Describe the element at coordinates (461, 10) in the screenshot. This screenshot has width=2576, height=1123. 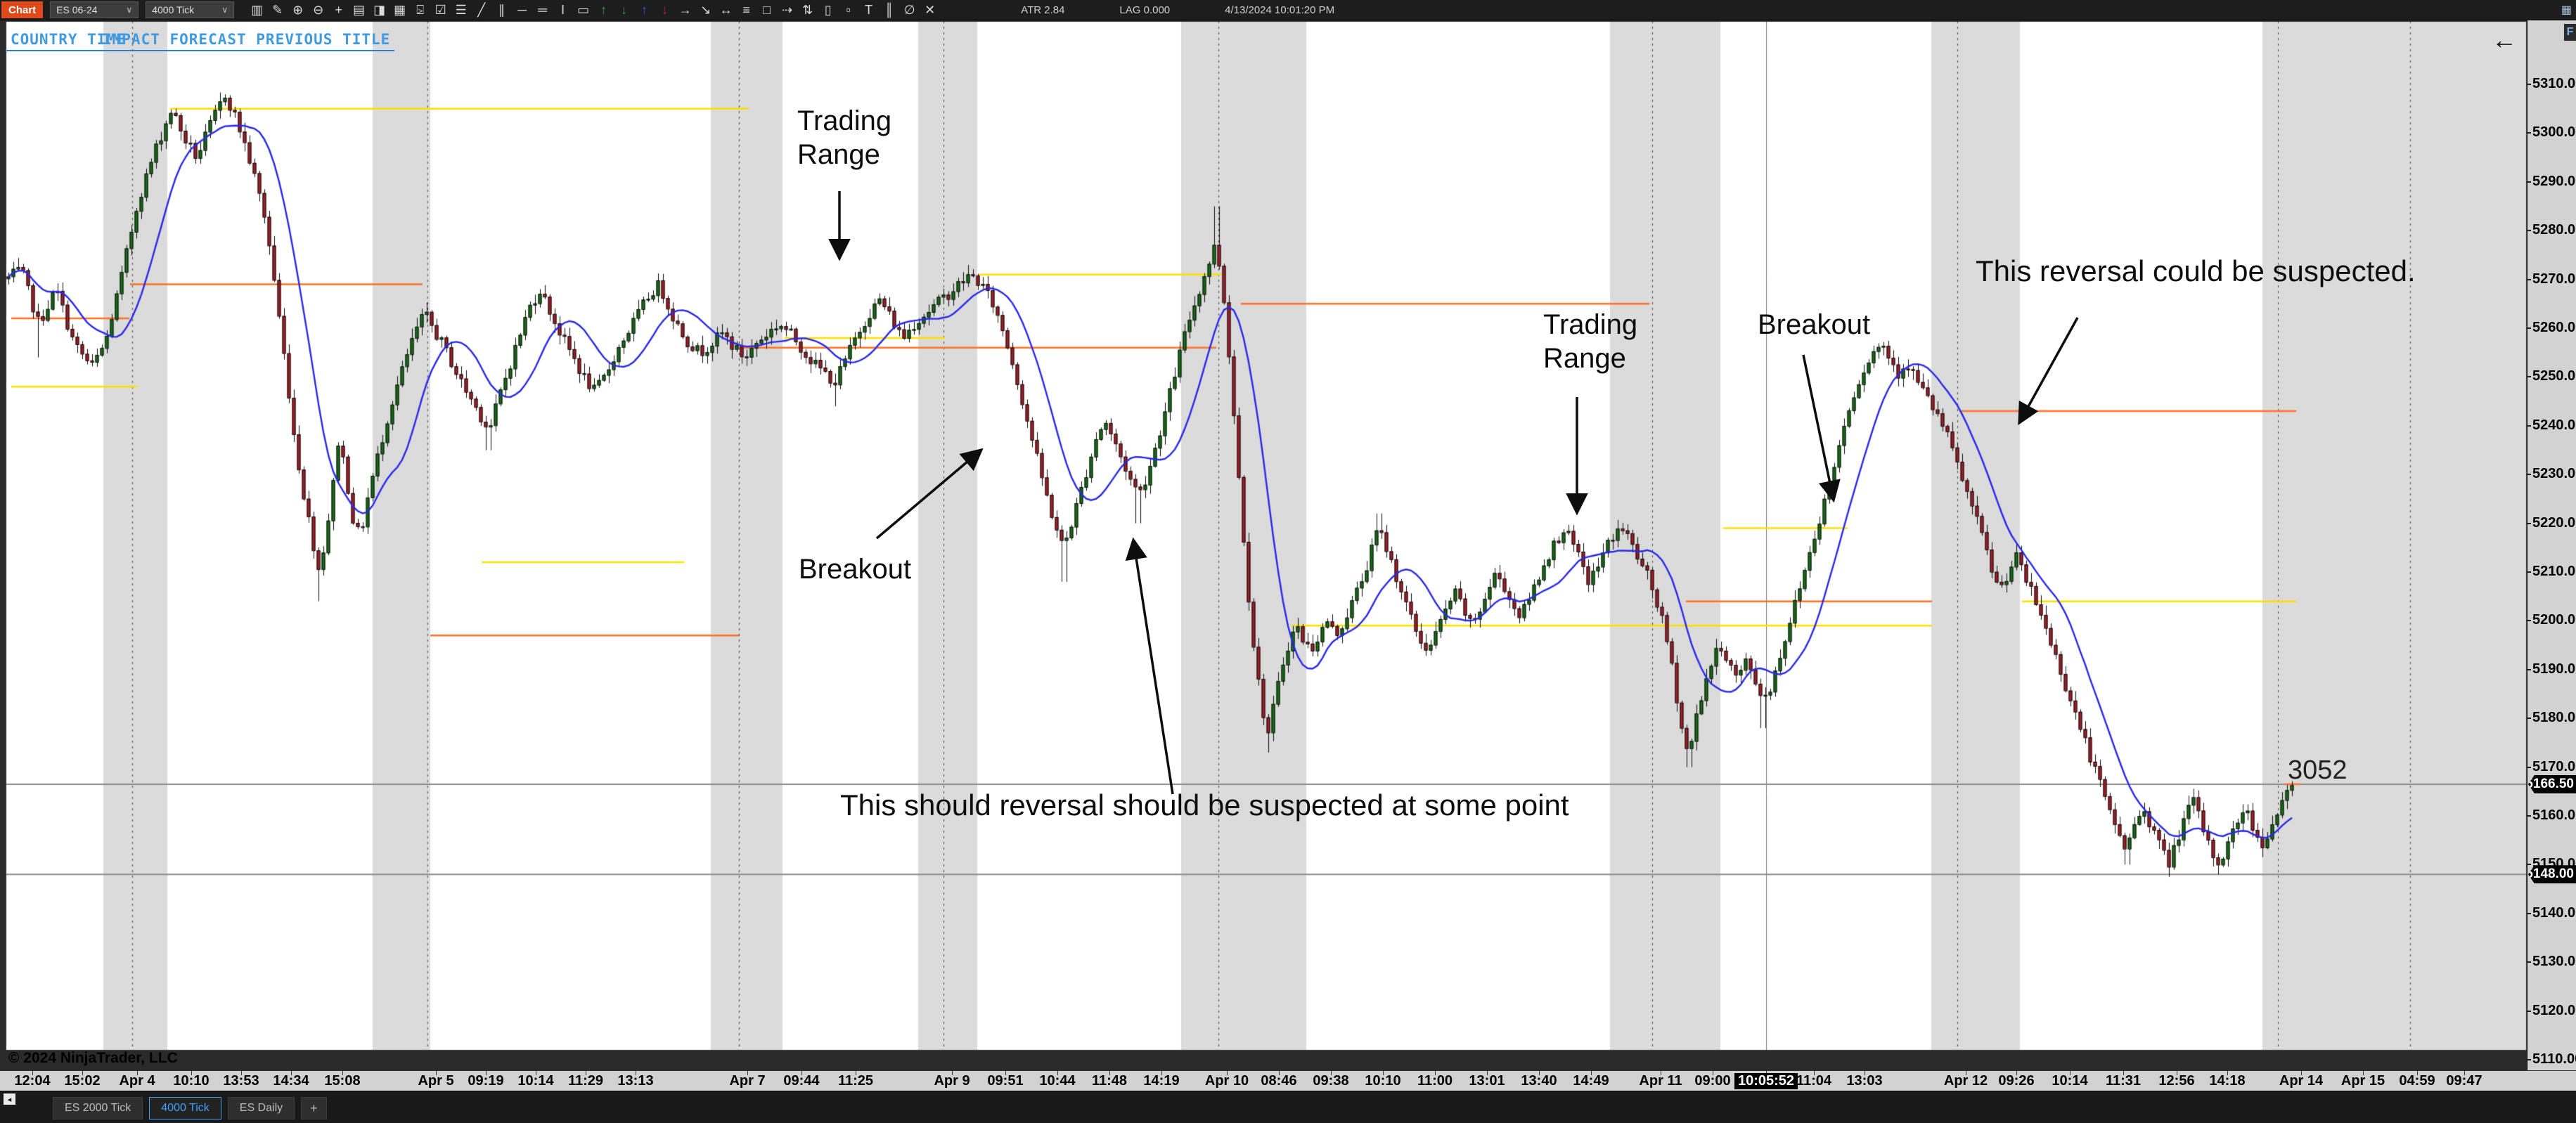
I see `list-icon: ☰` at that location.